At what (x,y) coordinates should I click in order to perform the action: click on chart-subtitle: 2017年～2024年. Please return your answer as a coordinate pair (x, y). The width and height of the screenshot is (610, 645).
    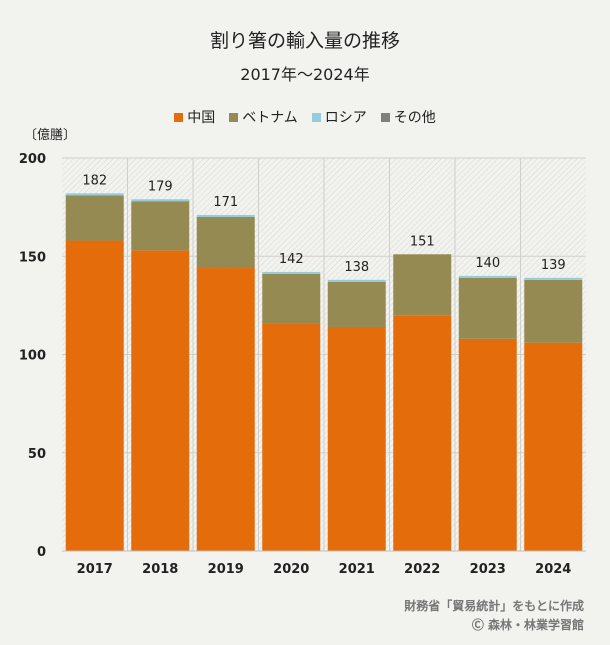
    Looking at the image, I should click on (305, 74).